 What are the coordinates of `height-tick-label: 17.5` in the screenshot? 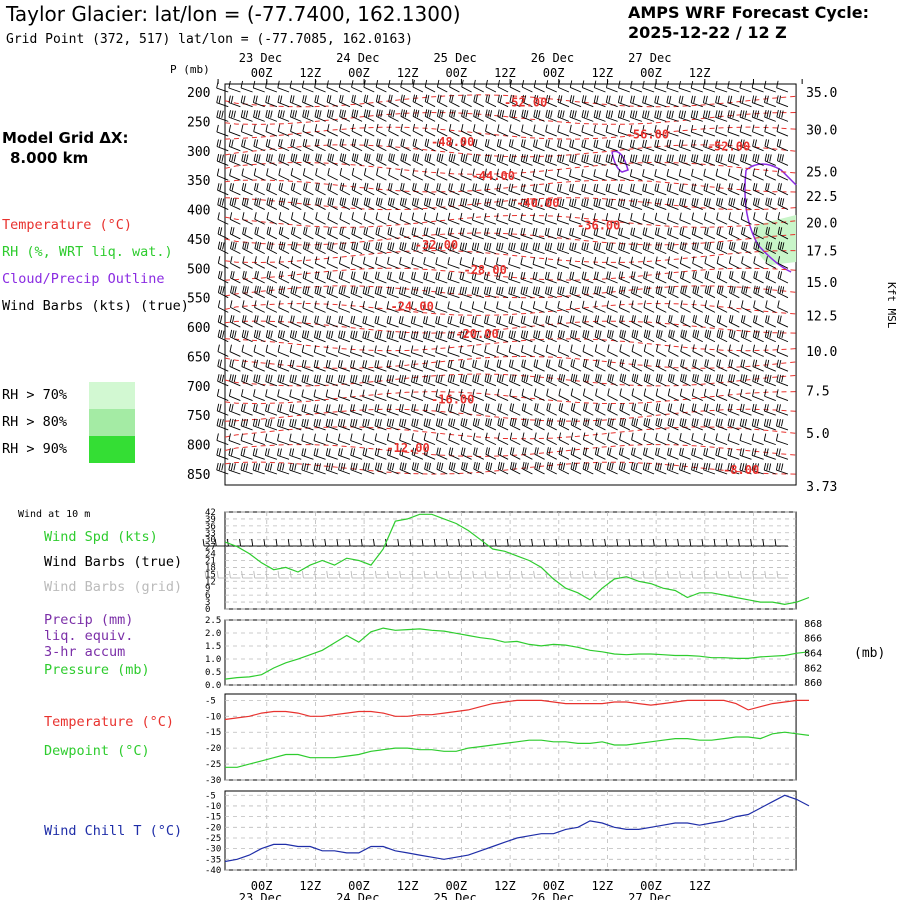 It's located at (821, 252).